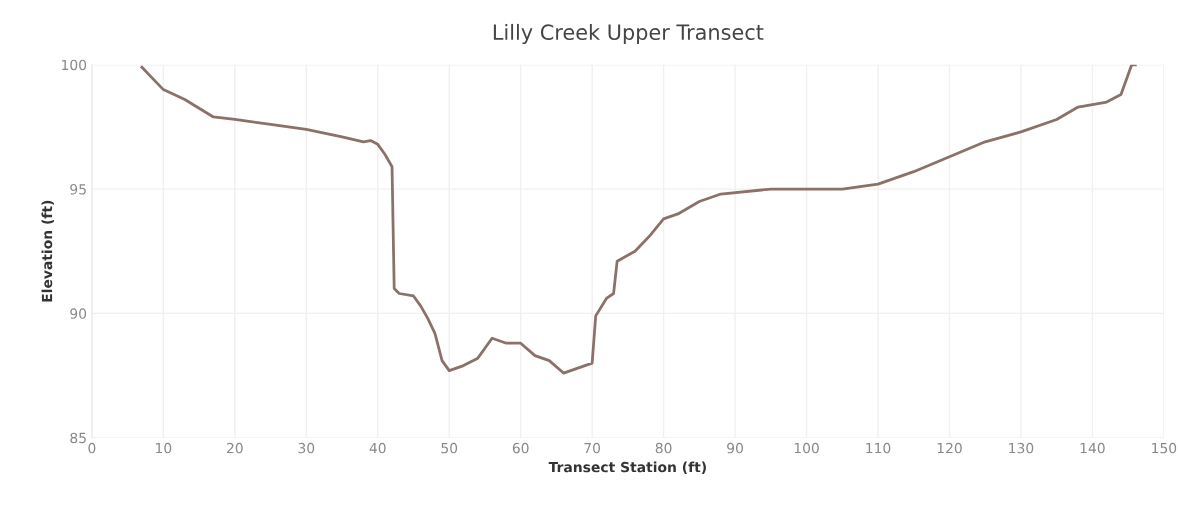 Image resolution: width=1178 pixels, height=518 pixels. I want to click on x-tick-label: 150, so click(1164, 448).